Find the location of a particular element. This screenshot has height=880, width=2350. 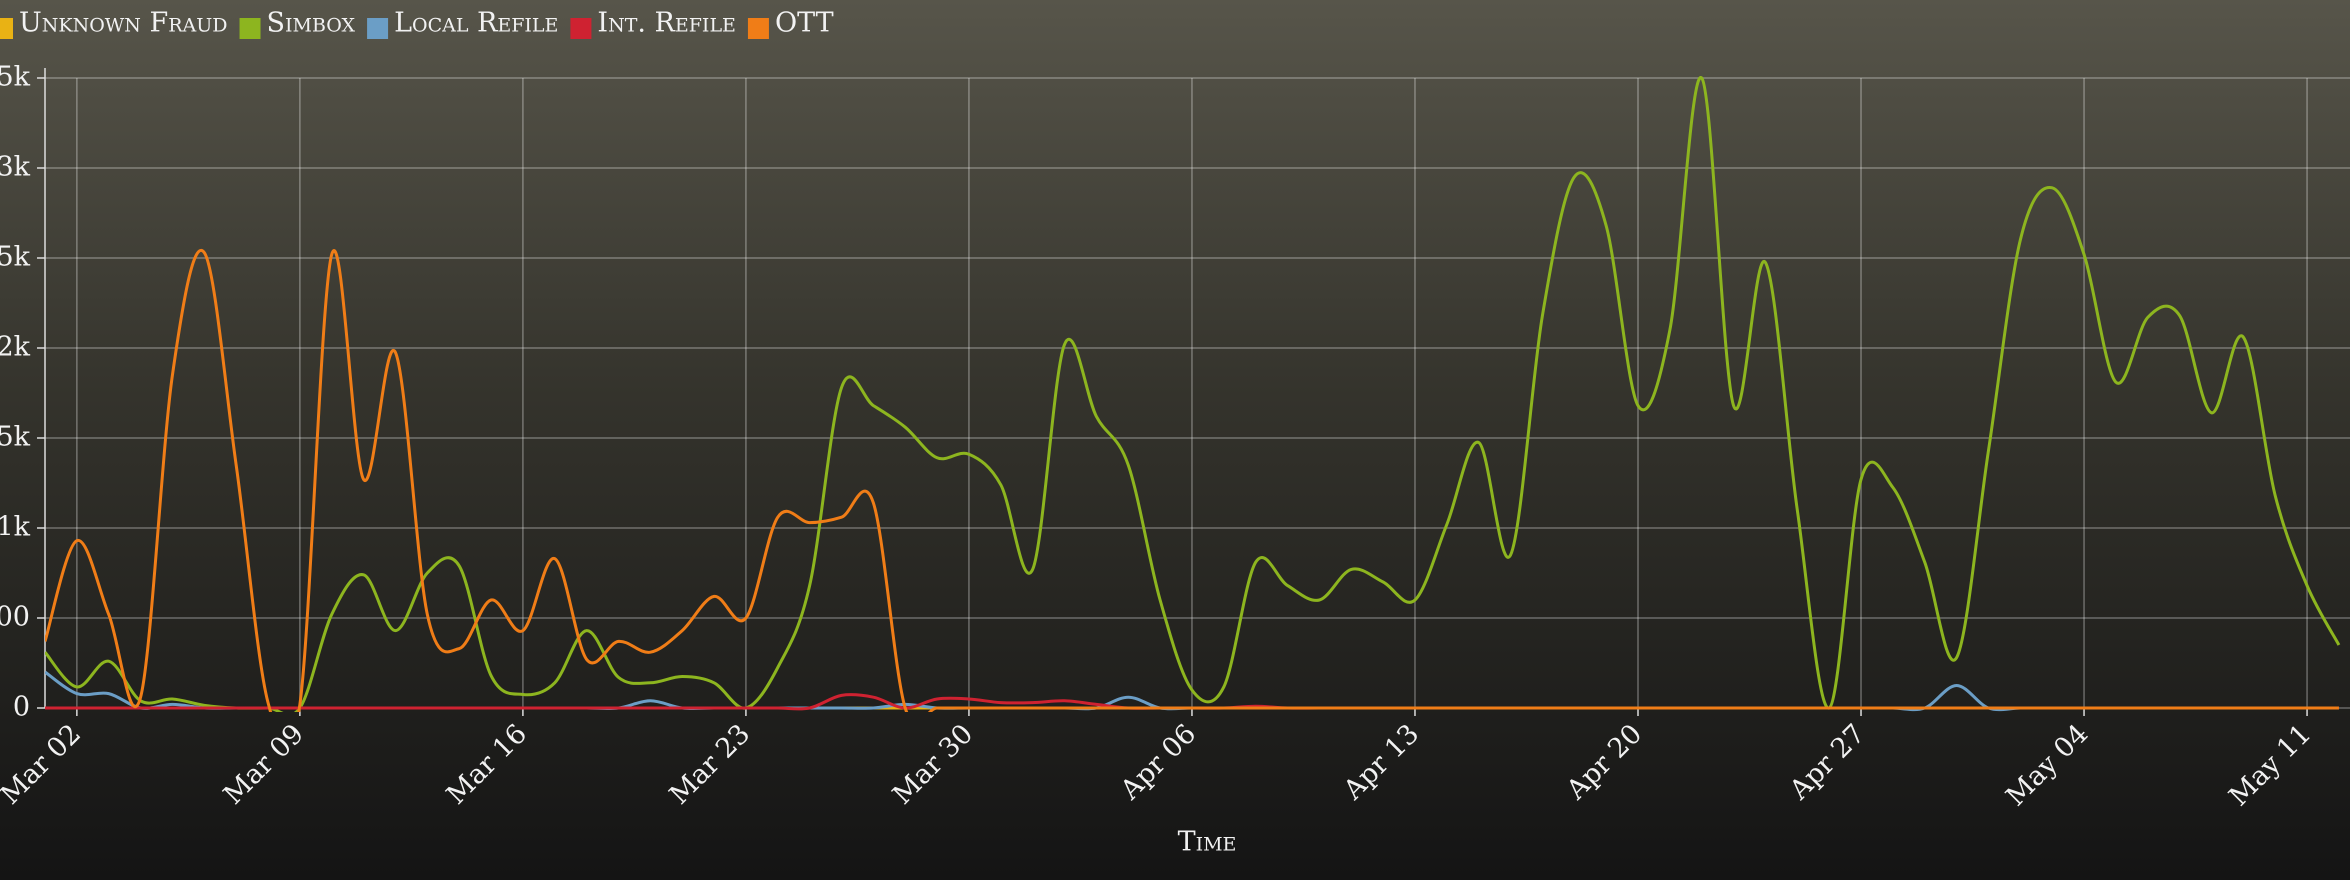

x-axis-title: Time is located at coordinates (1207, 842).